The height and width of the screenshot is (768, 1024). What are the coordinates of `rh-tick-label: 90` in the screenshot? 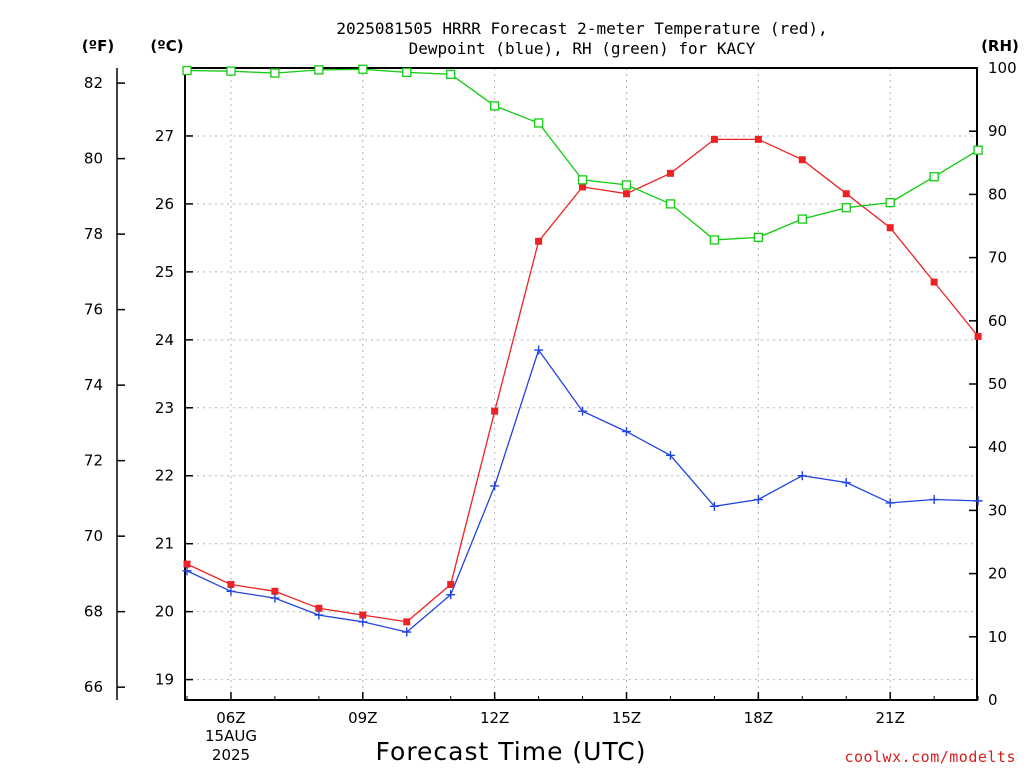 It's located at (997, 131).